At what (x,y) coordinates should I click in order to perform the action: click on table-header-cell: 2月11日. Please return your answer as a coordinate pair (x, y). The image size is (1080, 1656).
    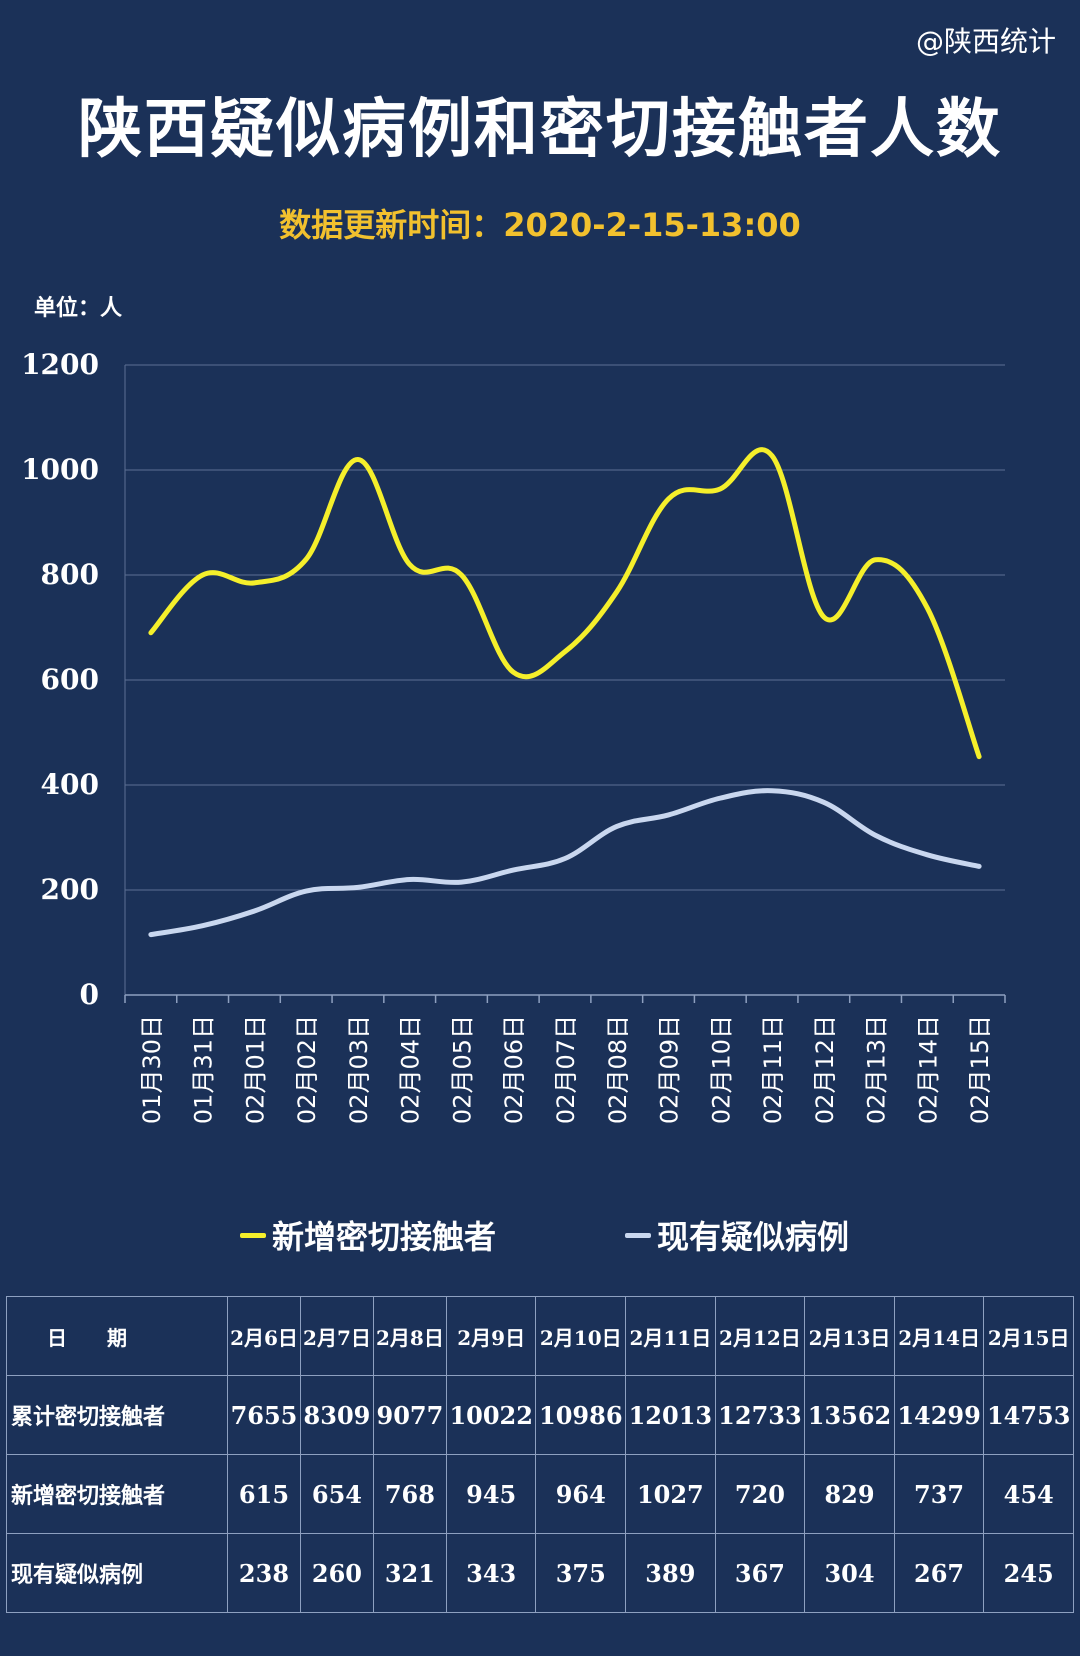
    Looking at the image, I should click on (670, 1336).